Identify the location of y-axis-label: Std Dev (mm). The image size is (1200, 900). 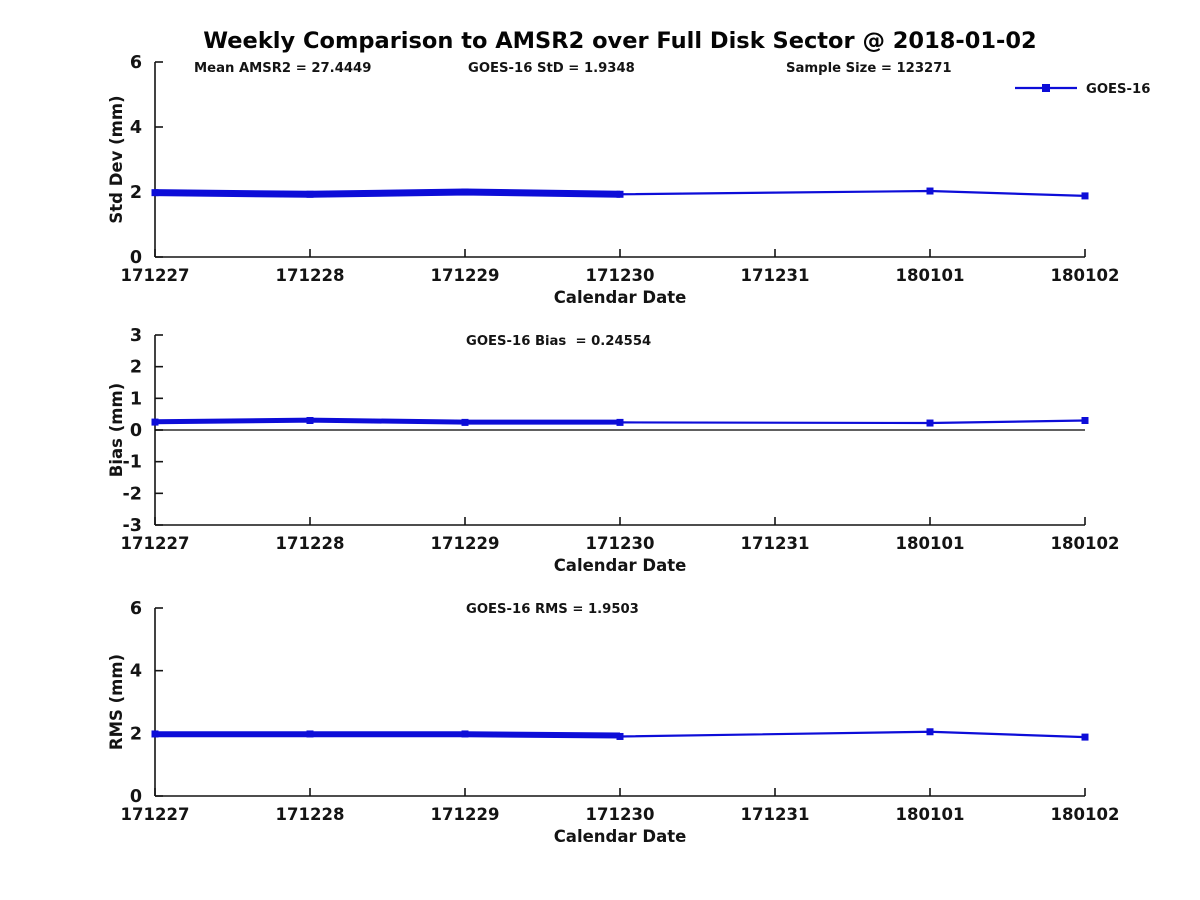
(116, 159).